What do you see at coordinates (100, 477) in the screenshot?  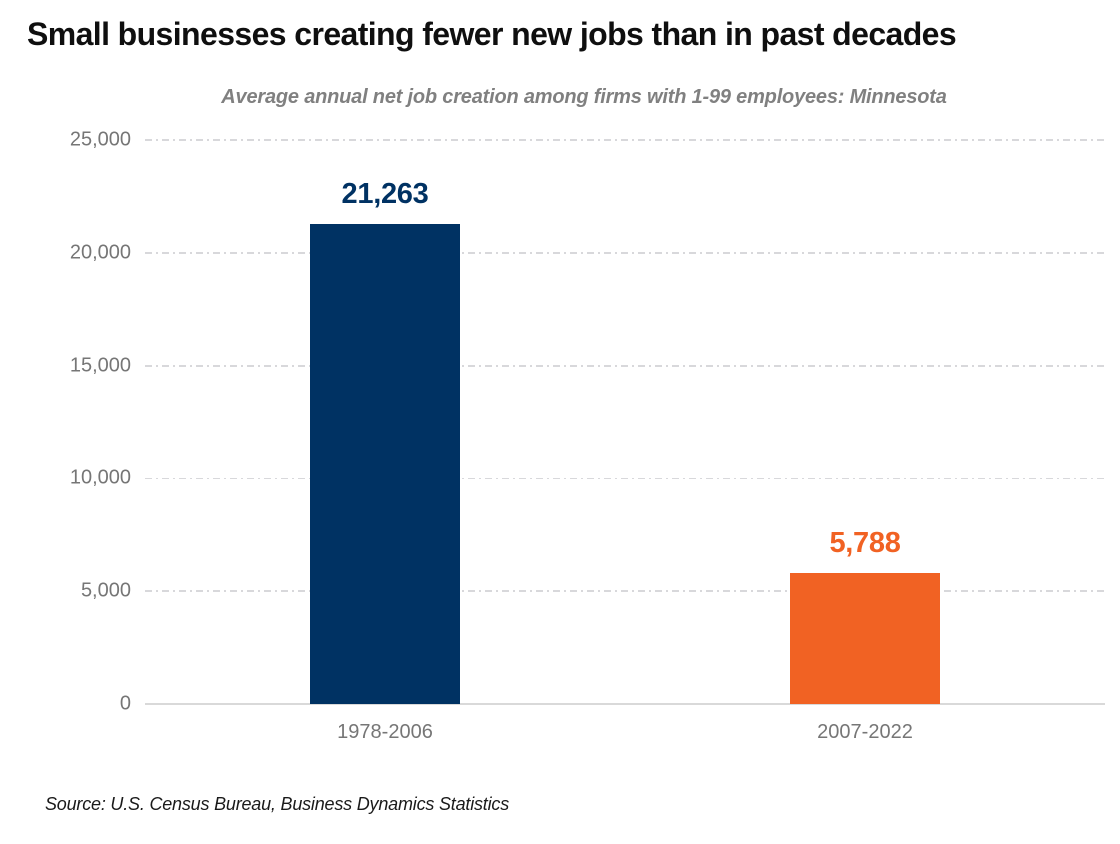 I see `y-tick-label: 10,000` at bounding box center [100, 477].